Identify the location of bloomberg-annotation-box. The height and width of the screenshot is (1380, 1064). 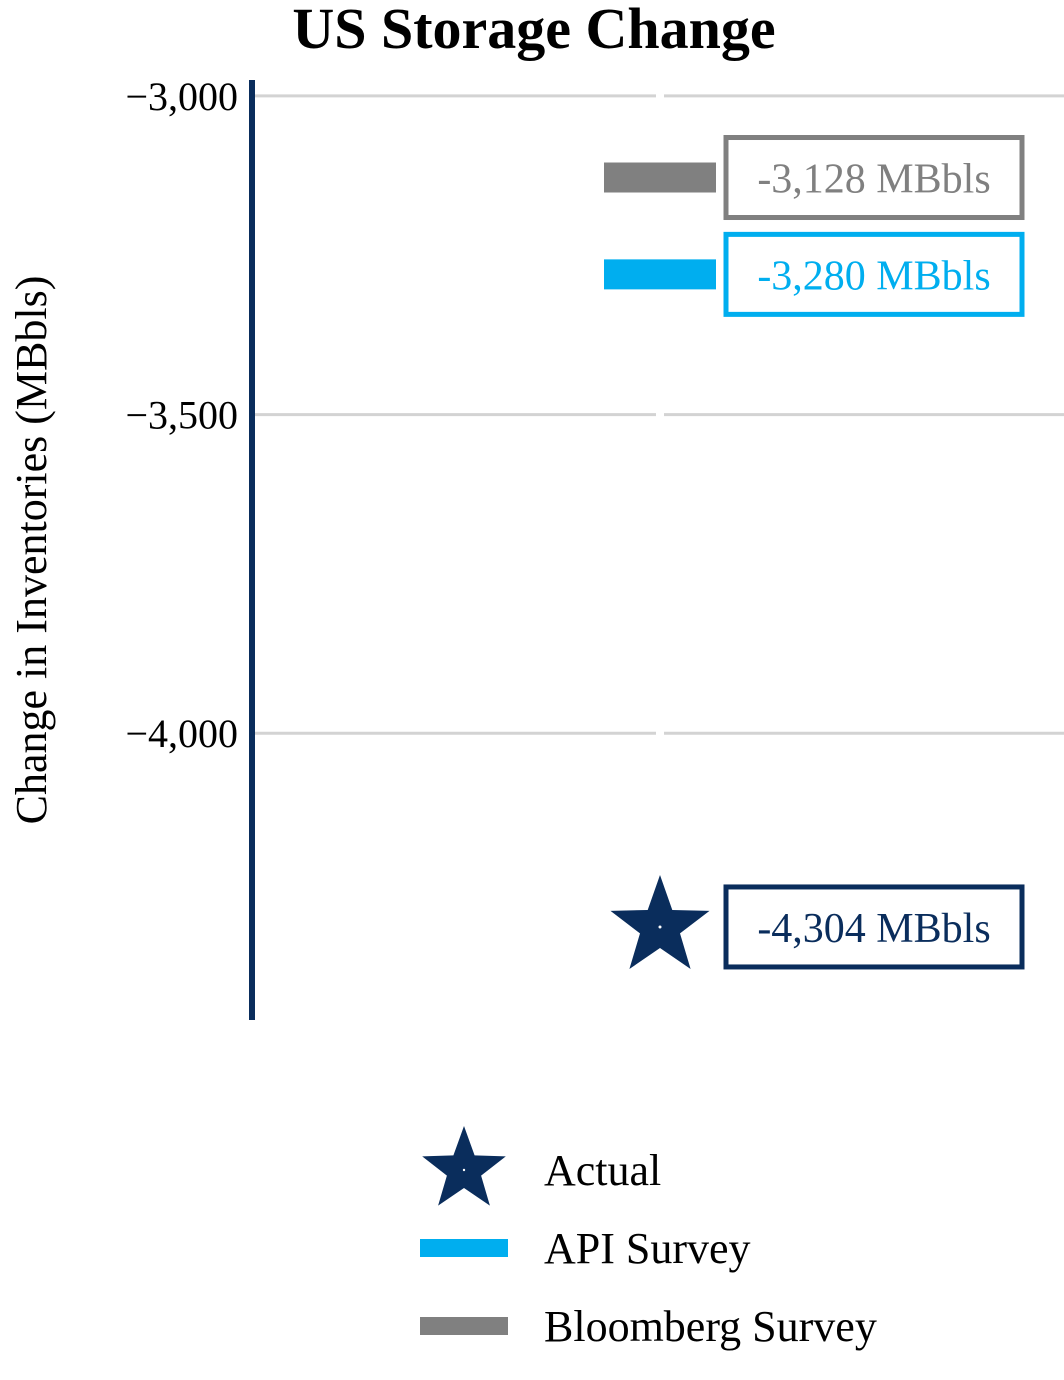
(874, 178).